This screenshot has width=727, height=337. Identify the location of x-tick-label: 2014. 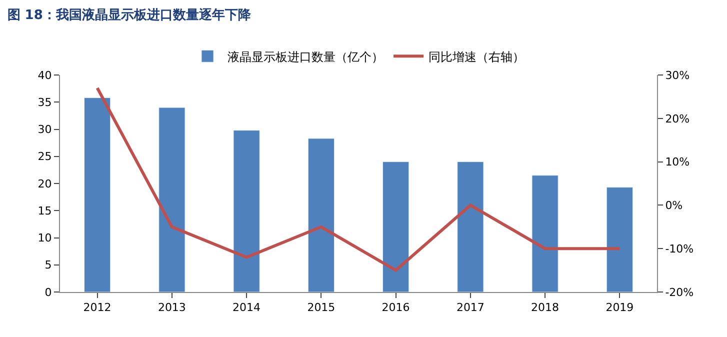
(246, 307).